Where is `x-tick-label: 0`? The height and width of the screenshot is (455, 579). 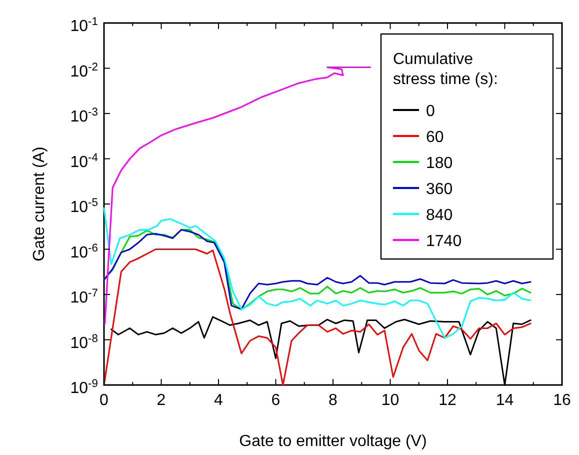 x-tick-label: 0 is located at coordinates (104, 400).